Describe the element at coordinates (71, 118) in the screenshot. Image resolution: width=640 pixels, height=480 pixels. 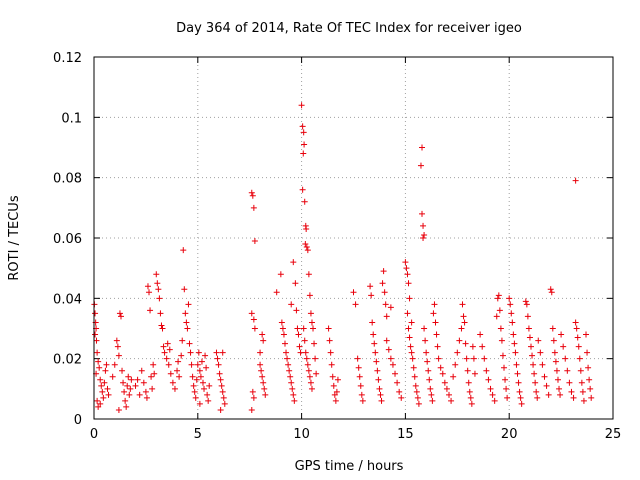
I see `y-tick-label: 0.1` at that location.